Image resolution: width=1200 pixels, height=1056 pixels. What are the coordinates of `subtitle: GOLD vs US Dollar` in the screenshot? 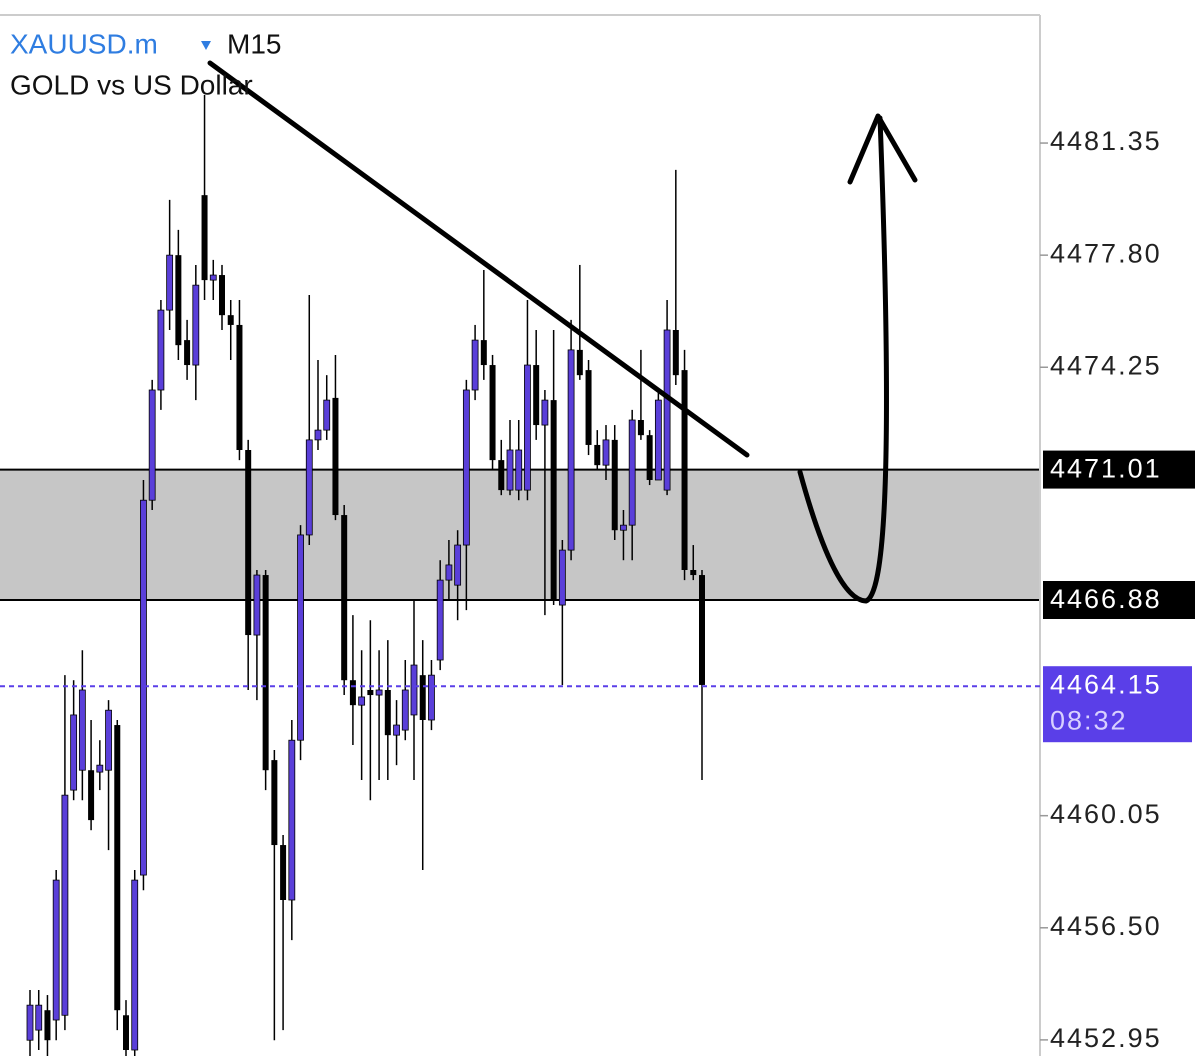 It's located at (131, 84).